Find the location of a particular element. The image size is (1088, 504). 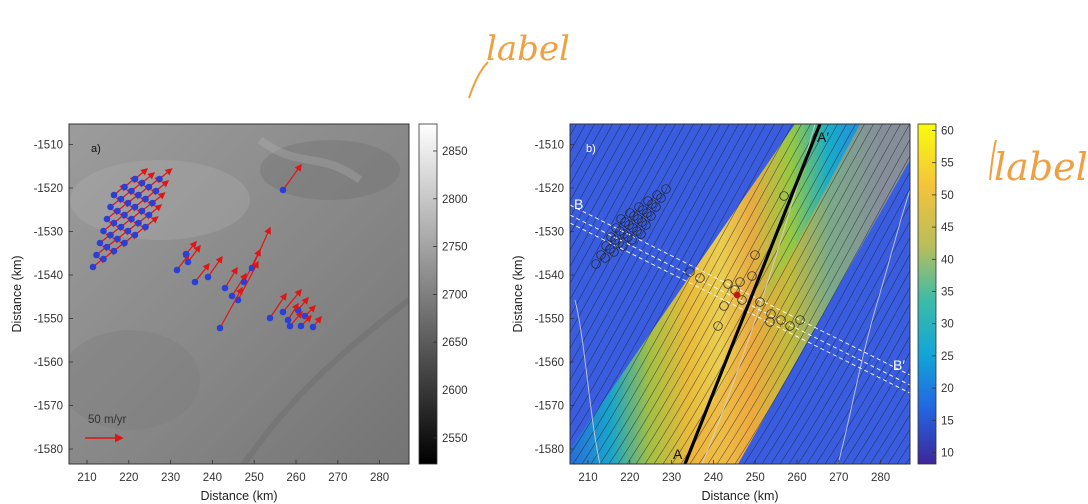

colorbar-tick-label: 40 is located at coordinates (947, 260).